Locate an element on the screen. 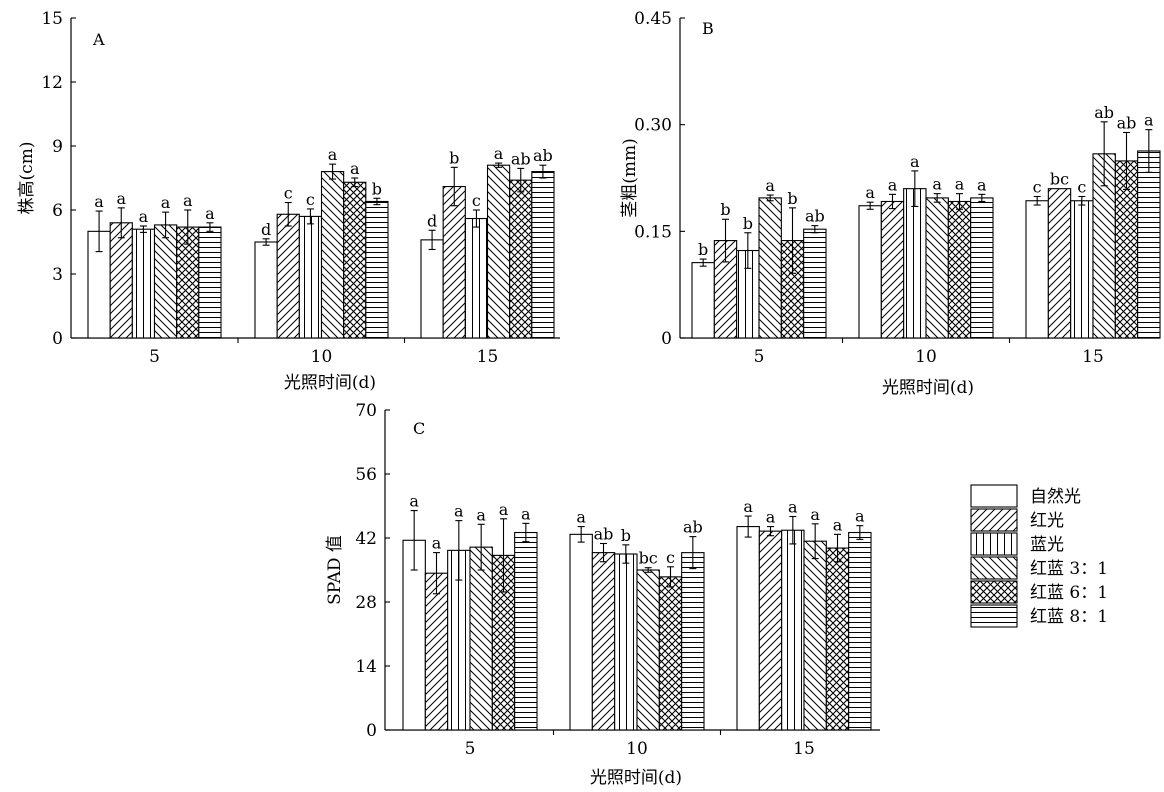 The width and height of the screenshot is (1164, 792). panel-c-y-tick-label: 42 is located at coordinates (366, 539).